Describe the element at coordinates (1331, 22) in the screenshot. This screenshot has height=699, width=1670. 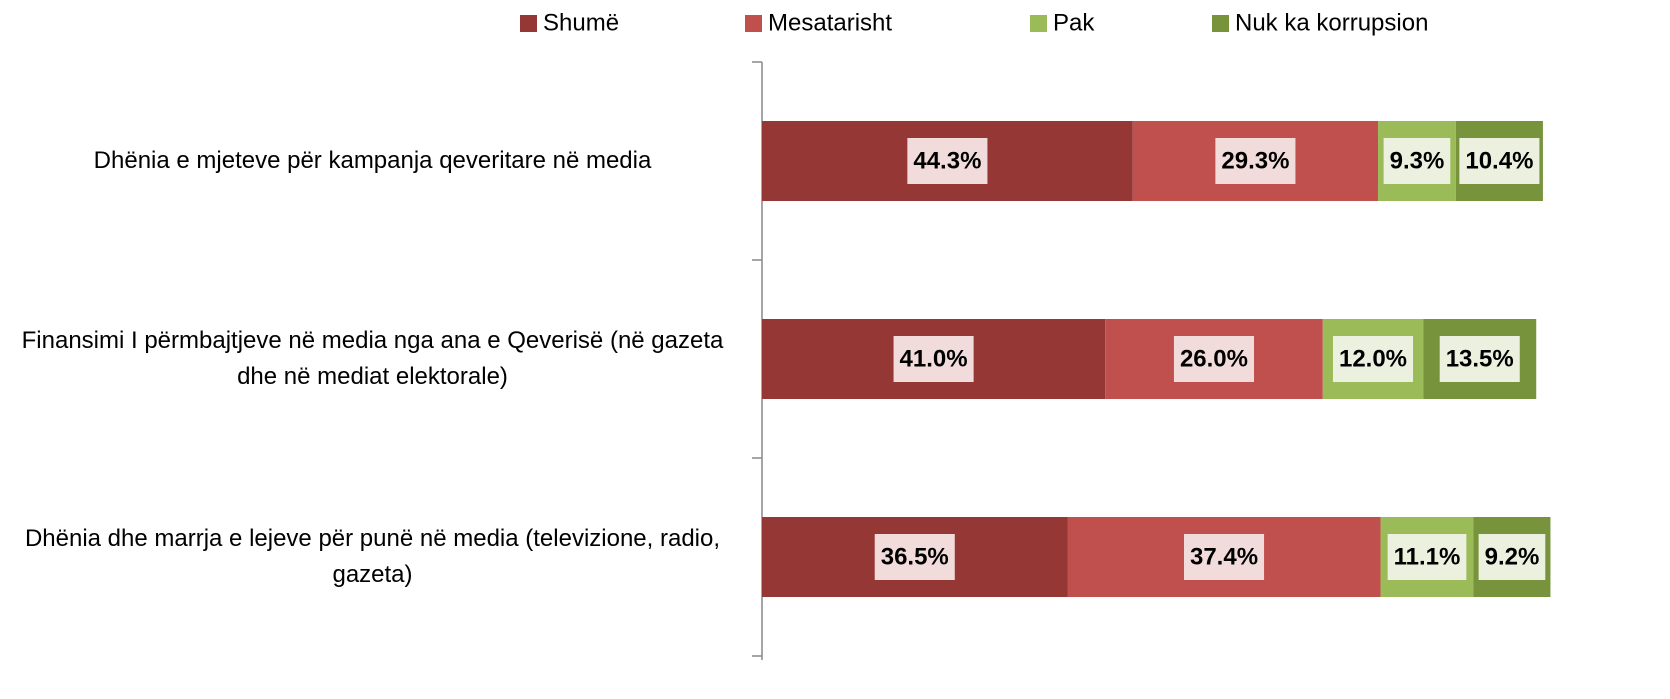
I see `legend-label: Nuk ka korrupsion` at that location.